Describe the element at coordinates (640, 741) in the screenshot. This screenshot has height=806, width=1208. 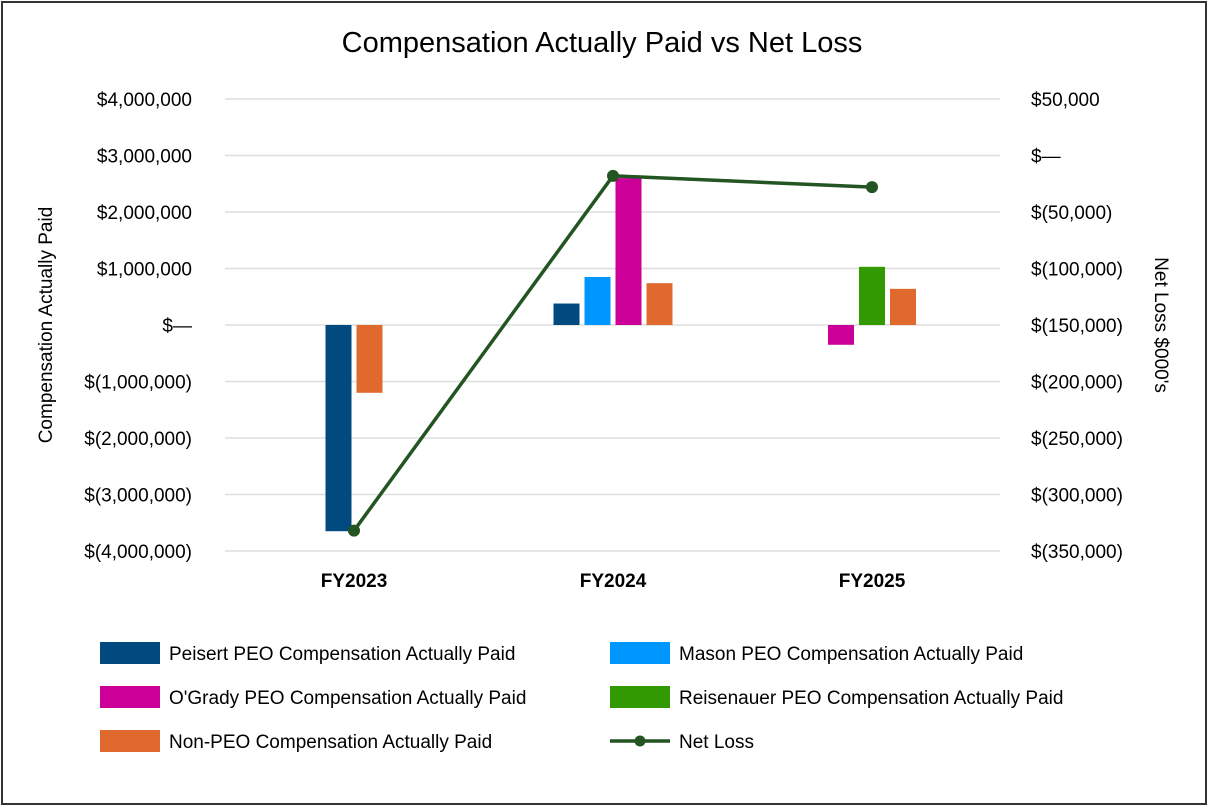
I see `legend-line-marker` at that location.